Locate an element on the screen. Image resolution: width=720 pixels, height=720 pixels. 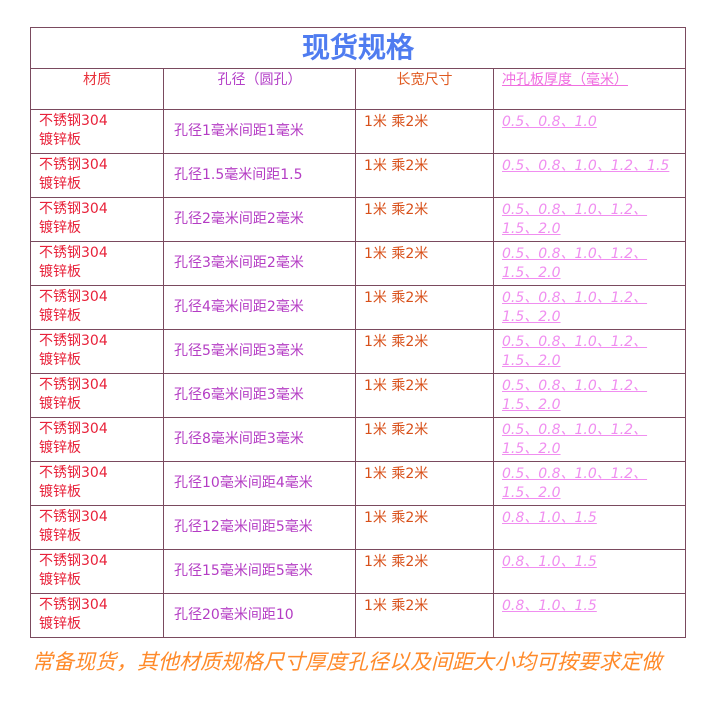
hole-cell: 孔径1.5毫米间距1.5 is located at coordinates (259, 175).